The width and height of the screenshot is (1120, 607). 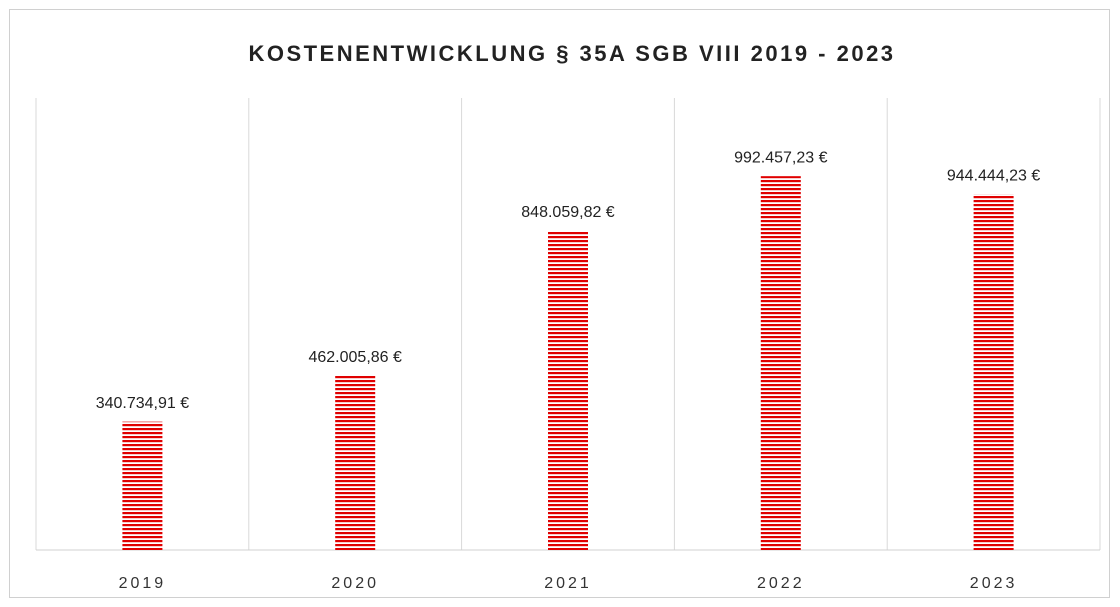 I want to click on x-tick-label: 2022, so click(x=781, y=583).